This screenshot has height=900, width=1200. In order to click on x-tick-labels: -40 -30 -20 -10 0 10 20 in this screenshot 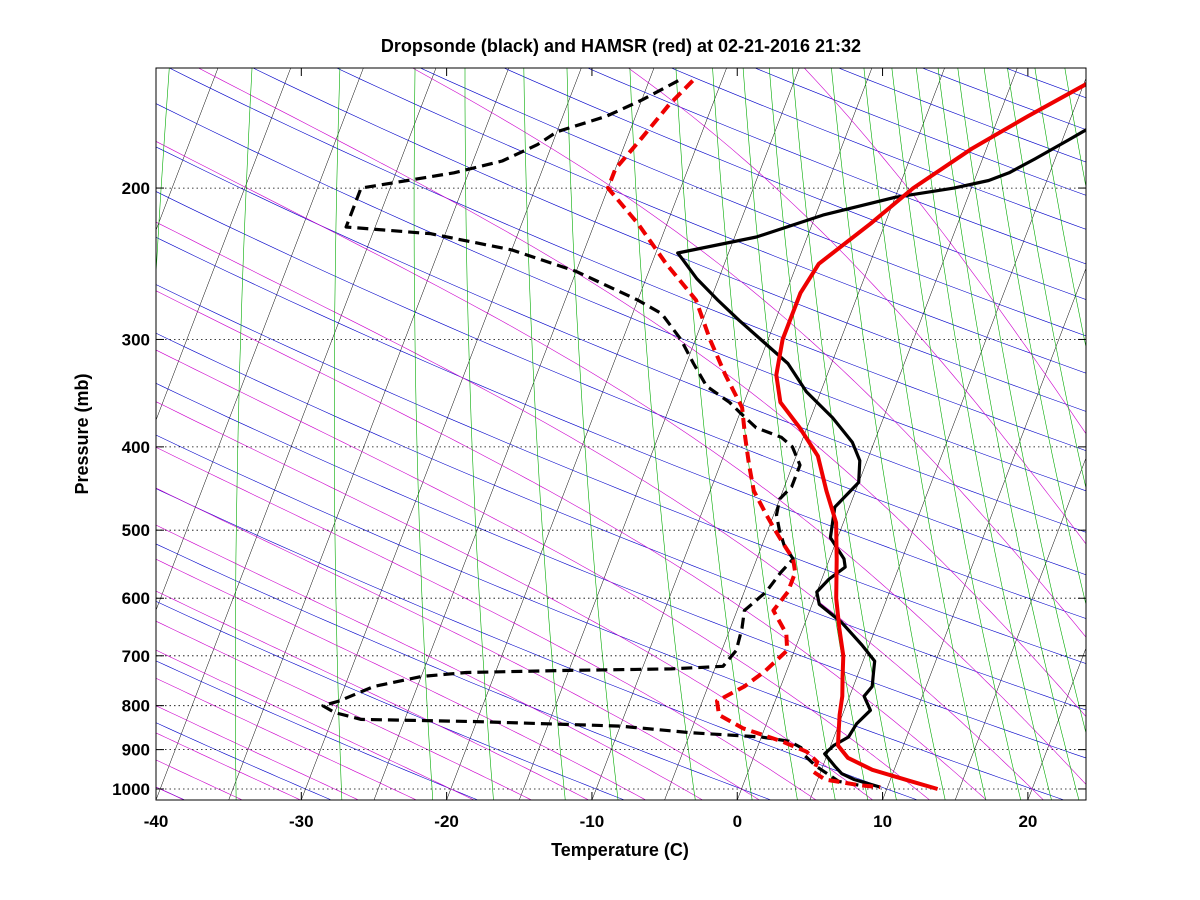, I will do `click(591, 821)`.